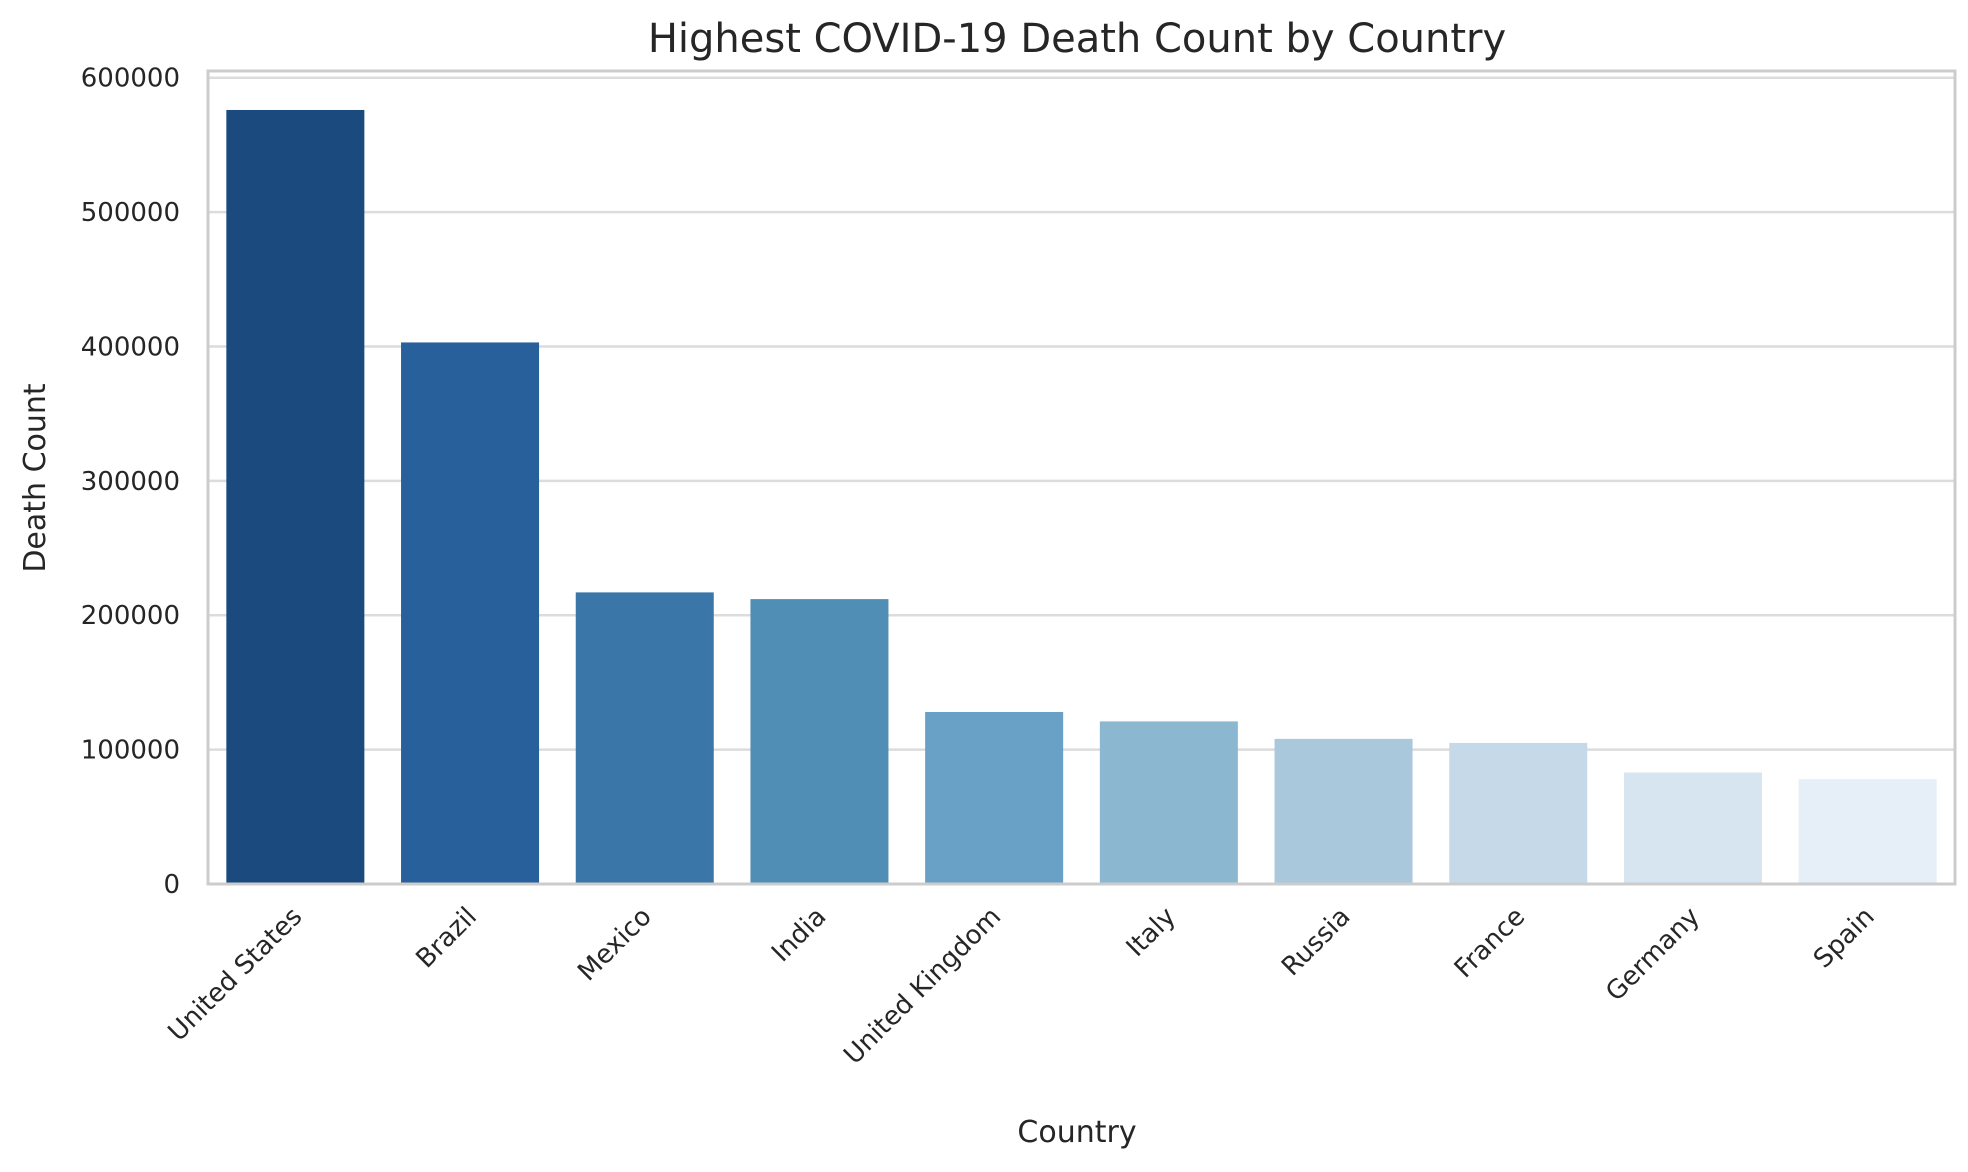 This screenshot has height=1172, width=1968. What do you see at coordinates (295, 497) in the screenshot?
I see `bar-united-states` at bounding box center [295, 497].